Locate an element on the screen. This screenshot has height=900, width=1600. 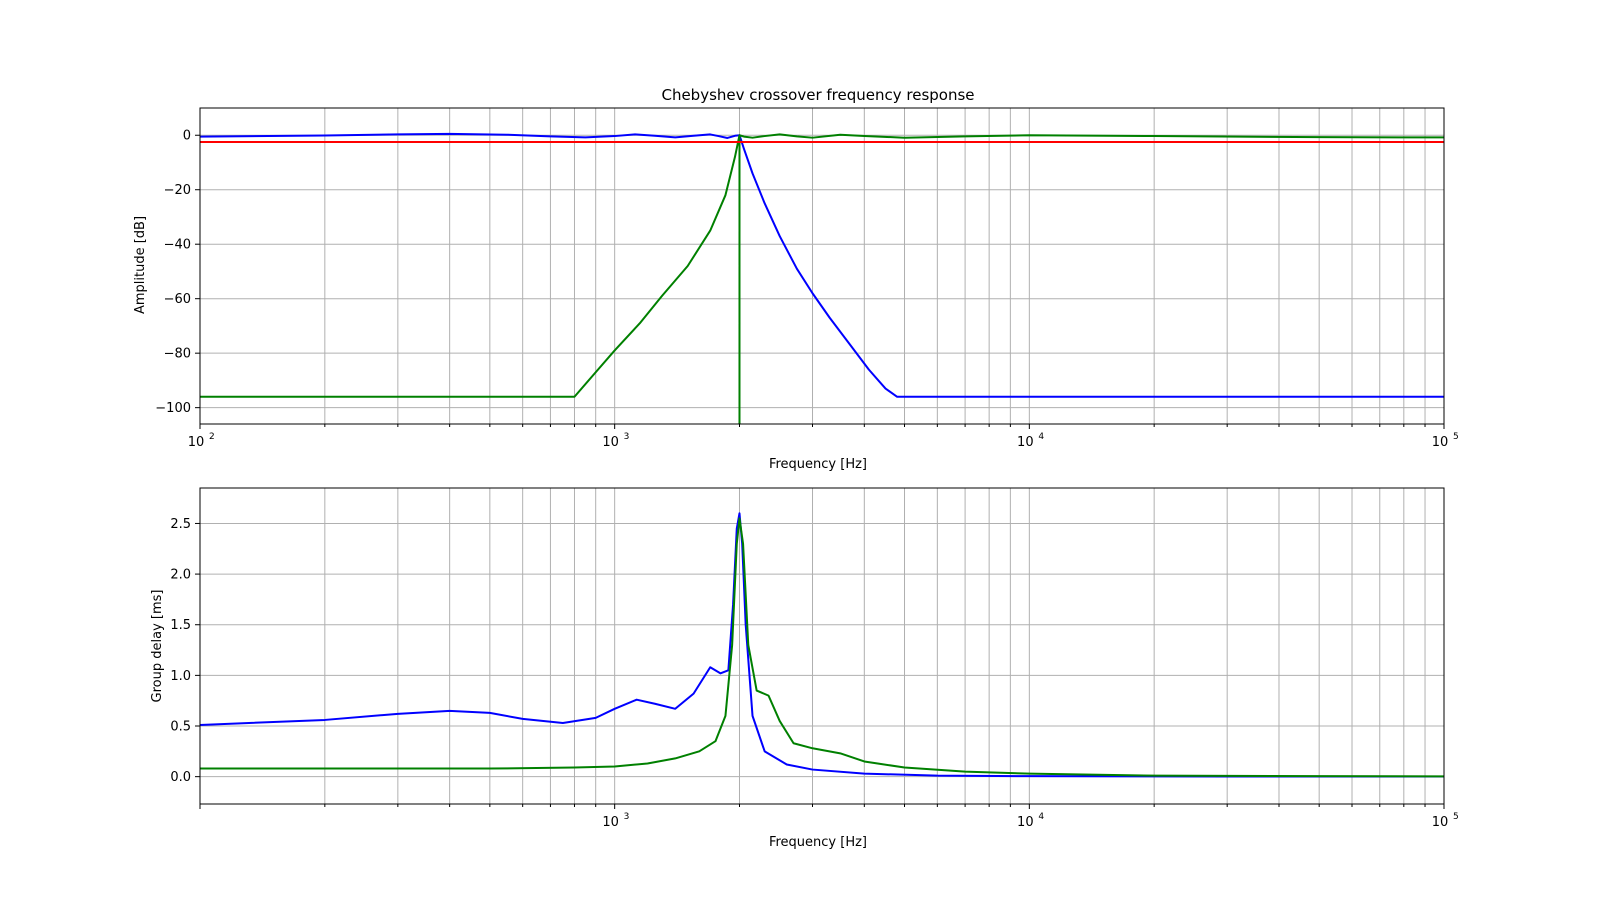
amplitude-x-tick-exponent: 5 is located at coordinates (1456, 437).